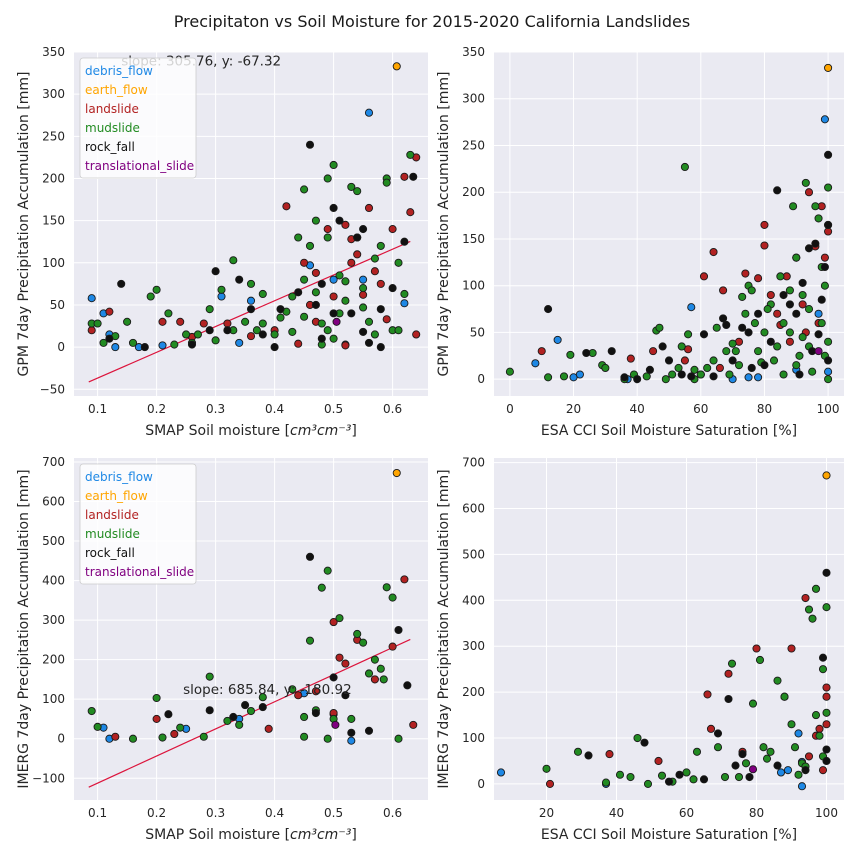 Image resolution: width=864 pixels, height=864 pixels. What do you see at coordinates (53, 620) in the screenshot?
I see `y-tick-label: 300` at bounding box center [53, 620].